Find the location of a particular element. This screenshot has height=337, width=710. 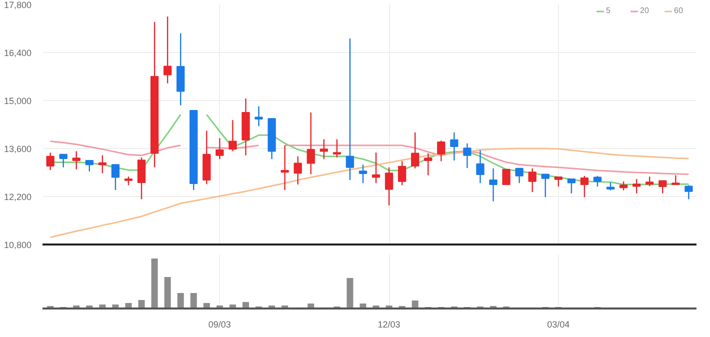

y-tick-label: 15,000 is located at coordinates (18, 101).